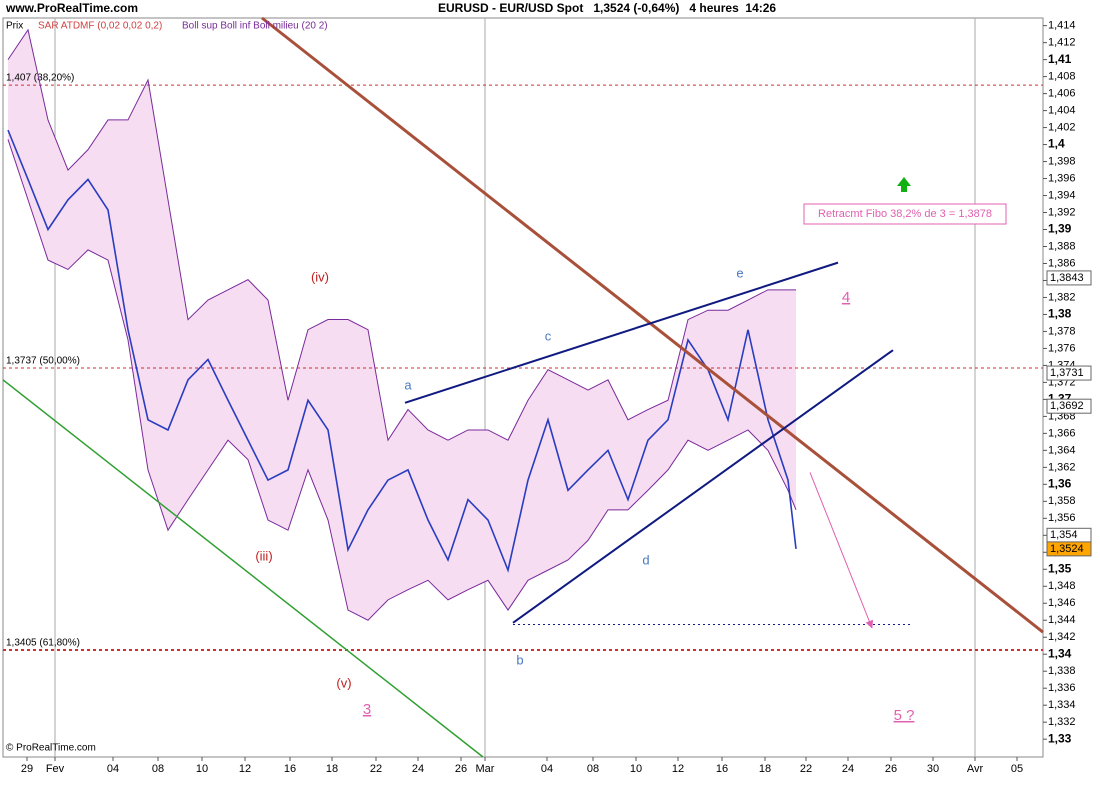  Describe the element at coordinates (1060, 738) in the screenshot. I see `y-tick-label: 1,33` at that location.